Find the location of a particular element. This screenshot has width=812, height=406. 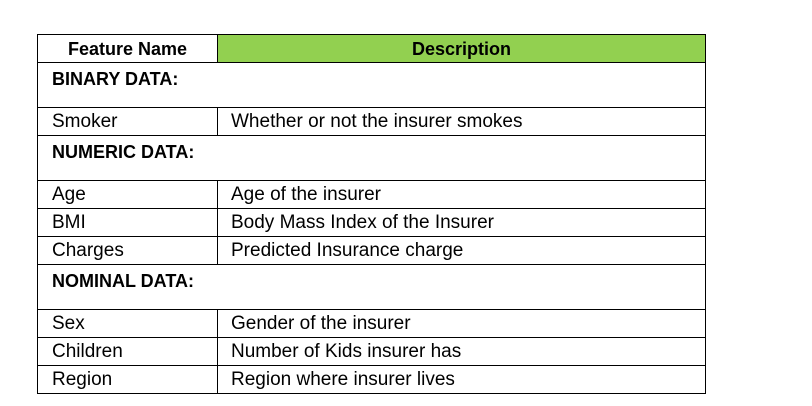

feature-cell: Sex is located at coordinates (127, 323).